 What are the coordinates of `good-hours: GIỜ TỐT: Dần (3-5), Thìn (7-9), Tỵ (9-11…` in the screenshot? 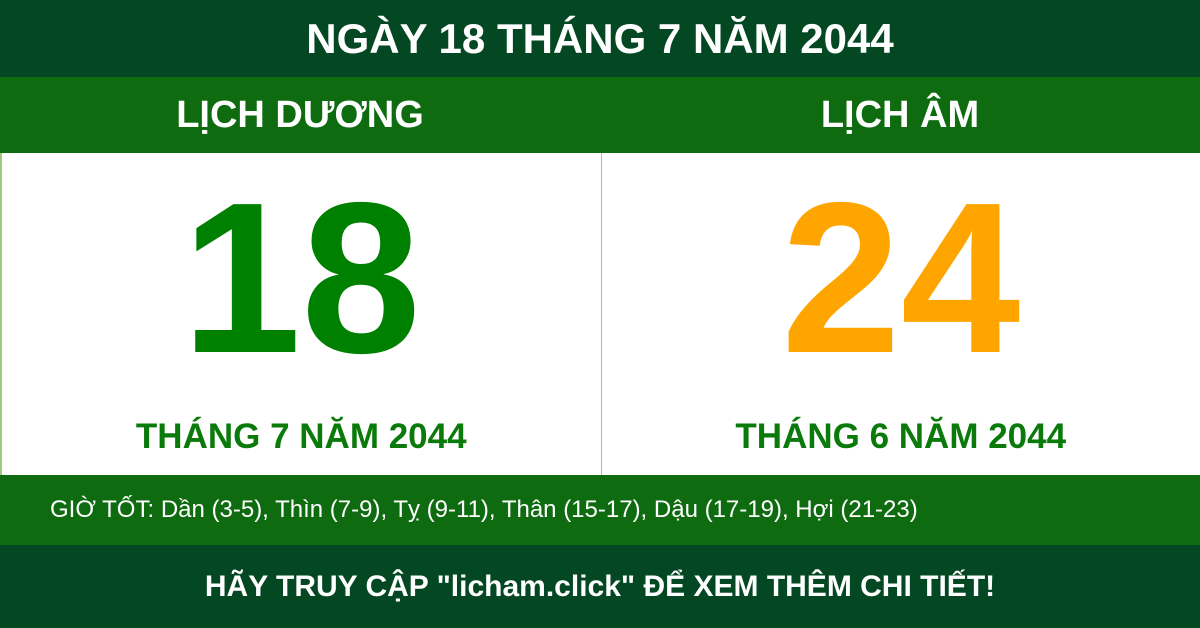 It's located at (600, 510).